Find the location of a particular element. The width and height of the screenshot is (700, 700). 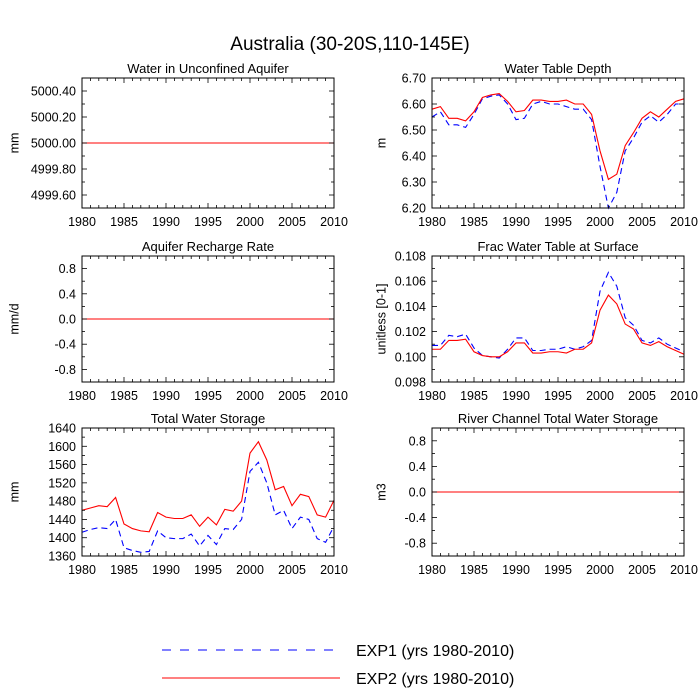

legend-label-exp1: EXP1 (yrs 1980-2010) is located at coordinates (435, 651).